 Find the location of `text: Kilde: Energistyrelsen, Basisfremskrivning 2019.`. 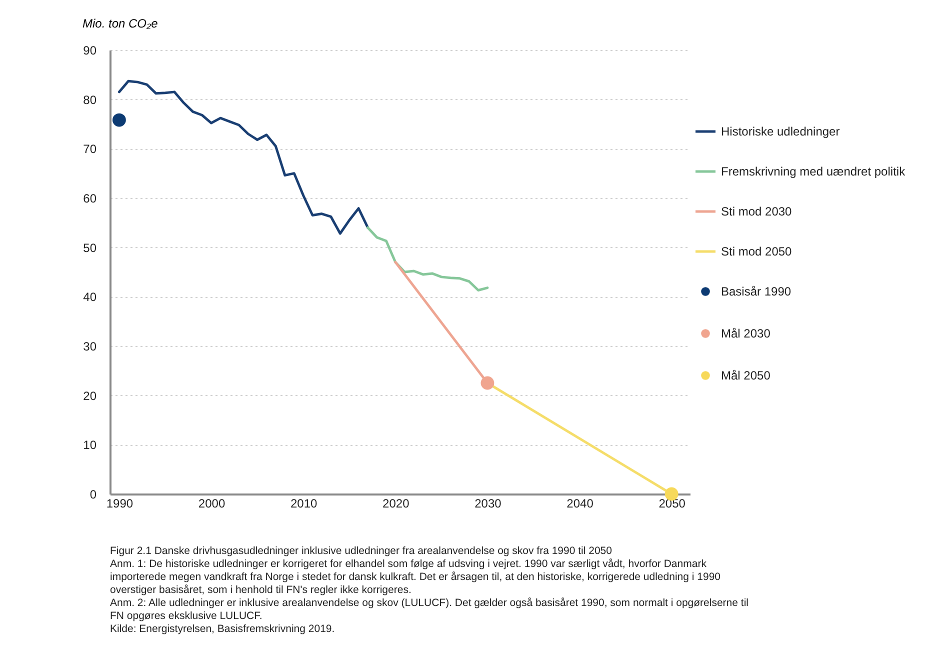

text: Kilde: Energistyrelsen, Basisfremskrivning 2019. is located at coordinates (223, 629).